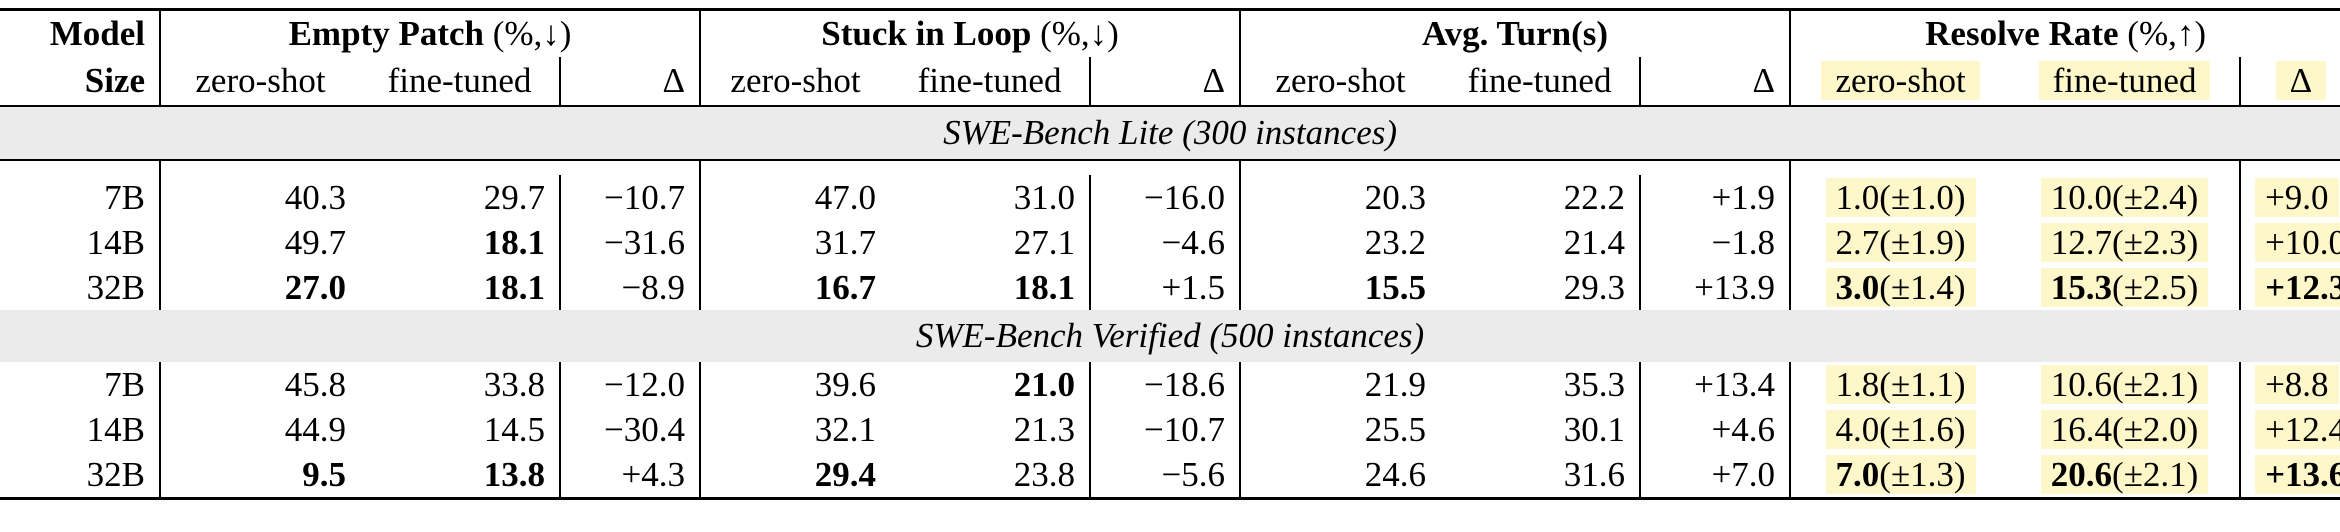 The height and width of the screenshot is (532, 2340). Describe the element at coordinates (1395, 474) in the screenshot. I see `value-cell: 24.6` at that location.